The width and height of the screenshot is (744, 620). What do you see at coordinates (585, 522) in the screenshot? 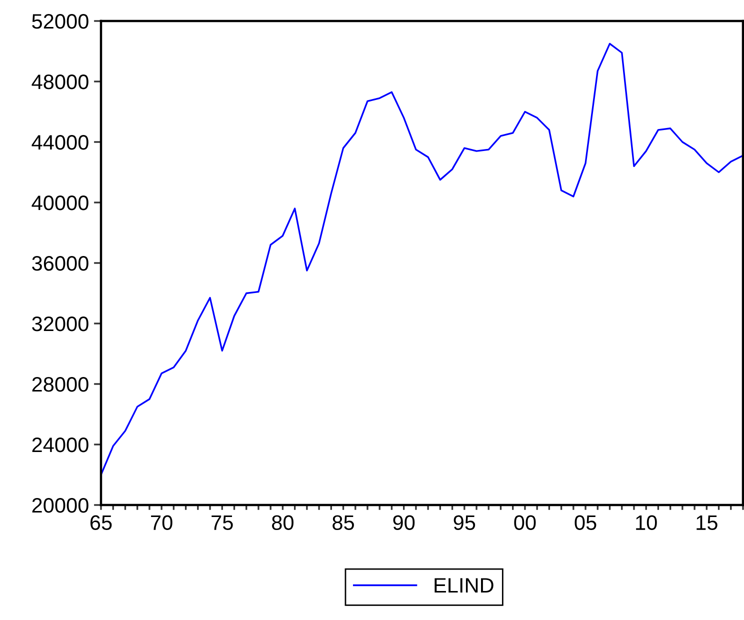
I see `x-tick-label: 05` at bounding box center [585, 522].